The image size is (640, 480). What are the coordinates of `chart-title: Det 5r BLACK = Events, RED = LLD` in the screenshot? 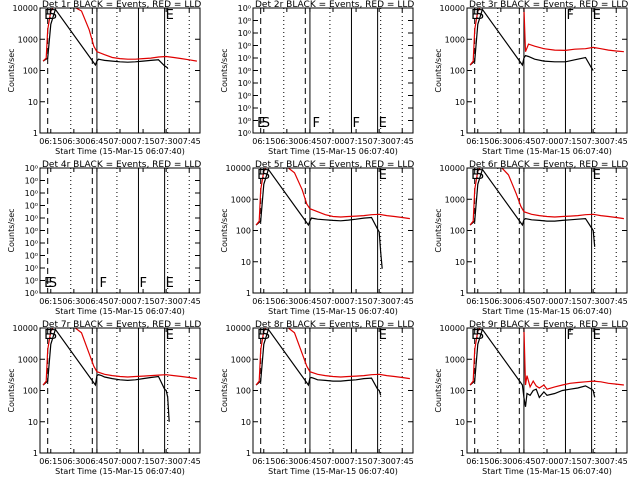 It's located at (334, 165).